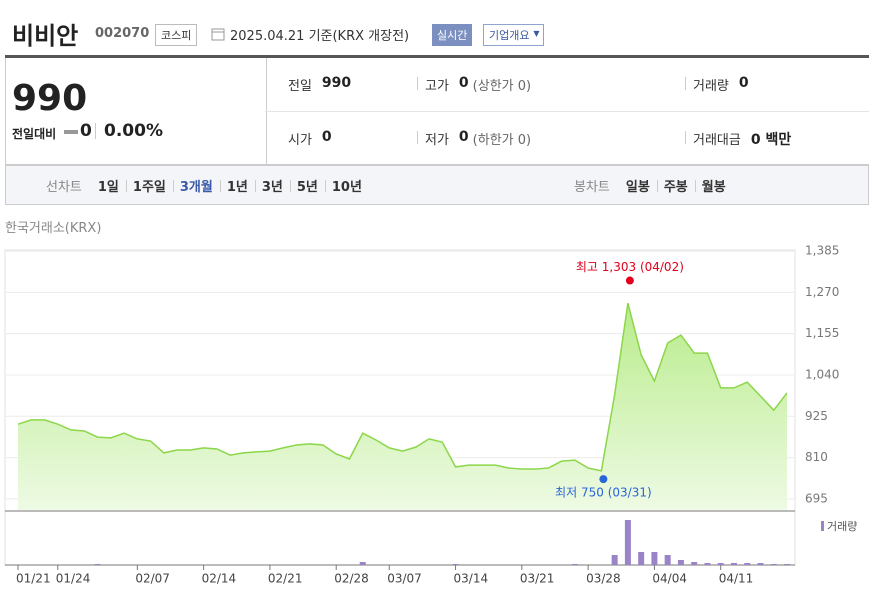 This screenshot has height=603, width=869. Describe the element at coordinates (285, 579) in the screenshot. I see `x-tick-label: 02/21` at that location.